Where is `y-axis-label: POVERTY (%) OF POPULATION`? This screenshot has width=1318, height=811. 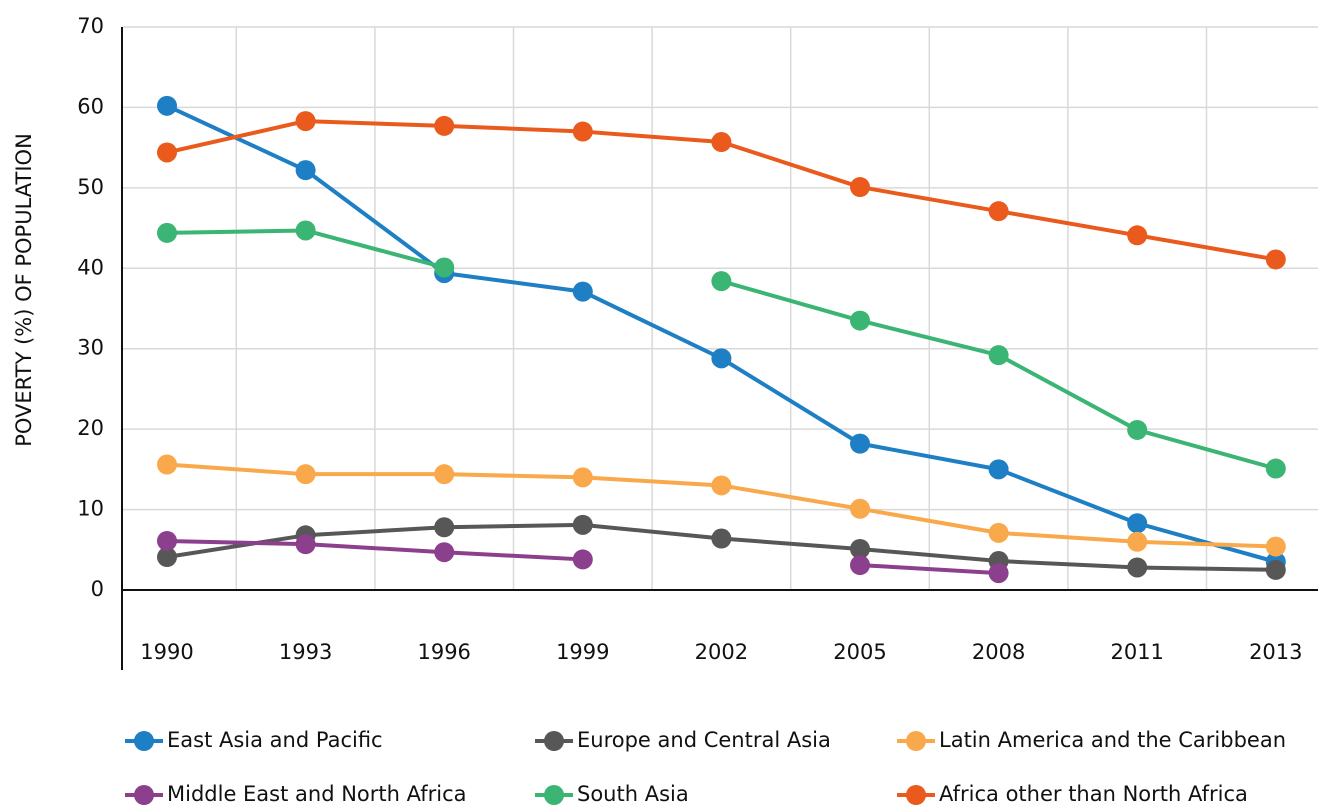
y-axis-label: POVERTY (%) OF POPULATION is located at coordinates (24, 290).